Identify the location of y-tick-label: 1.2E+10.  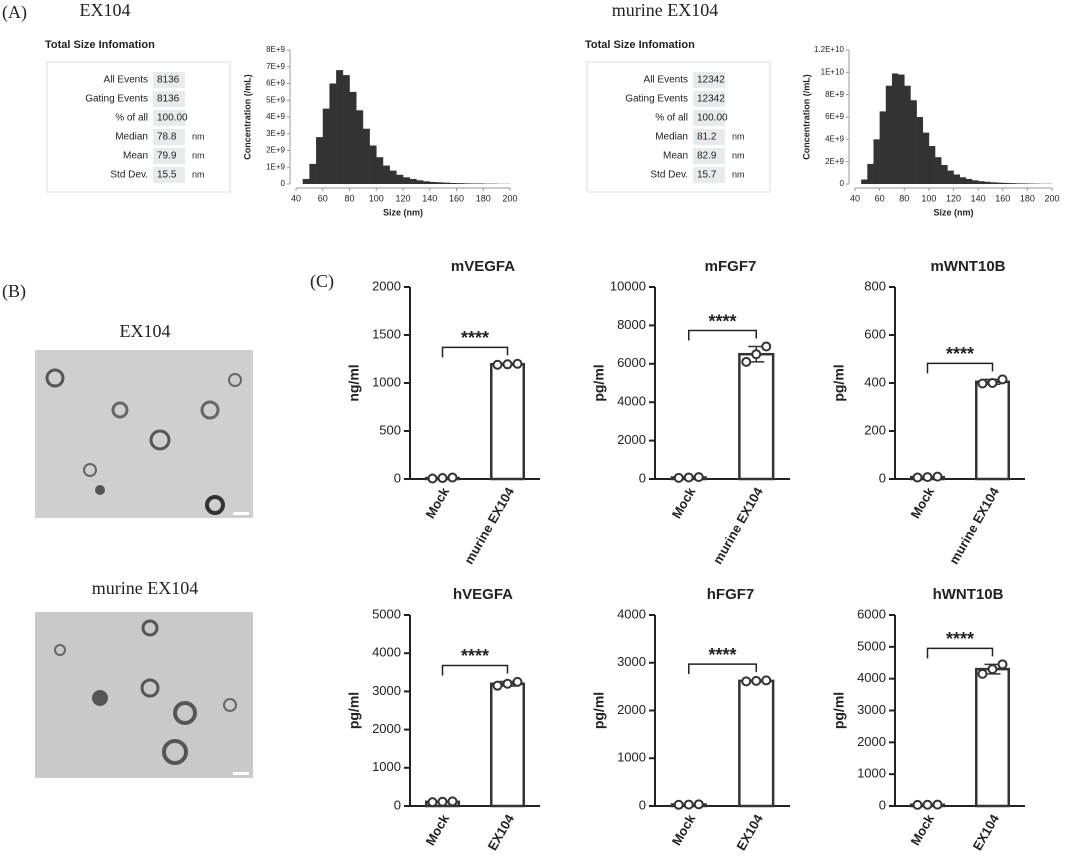
(829, 49).